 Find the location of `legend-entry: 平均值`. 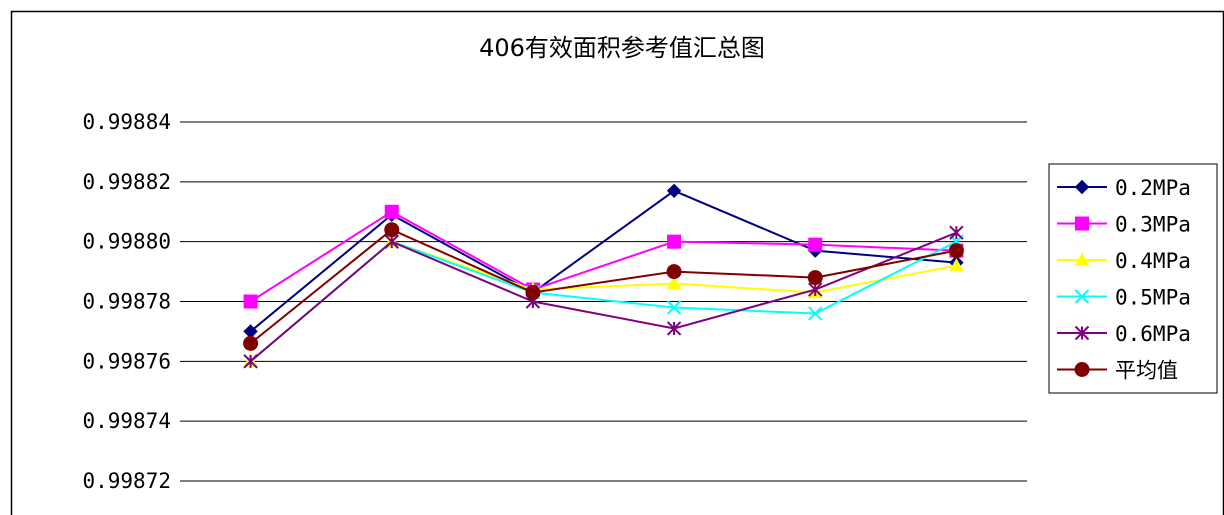

legend-entry: 平均值 is located at coordinates (1117, 371).